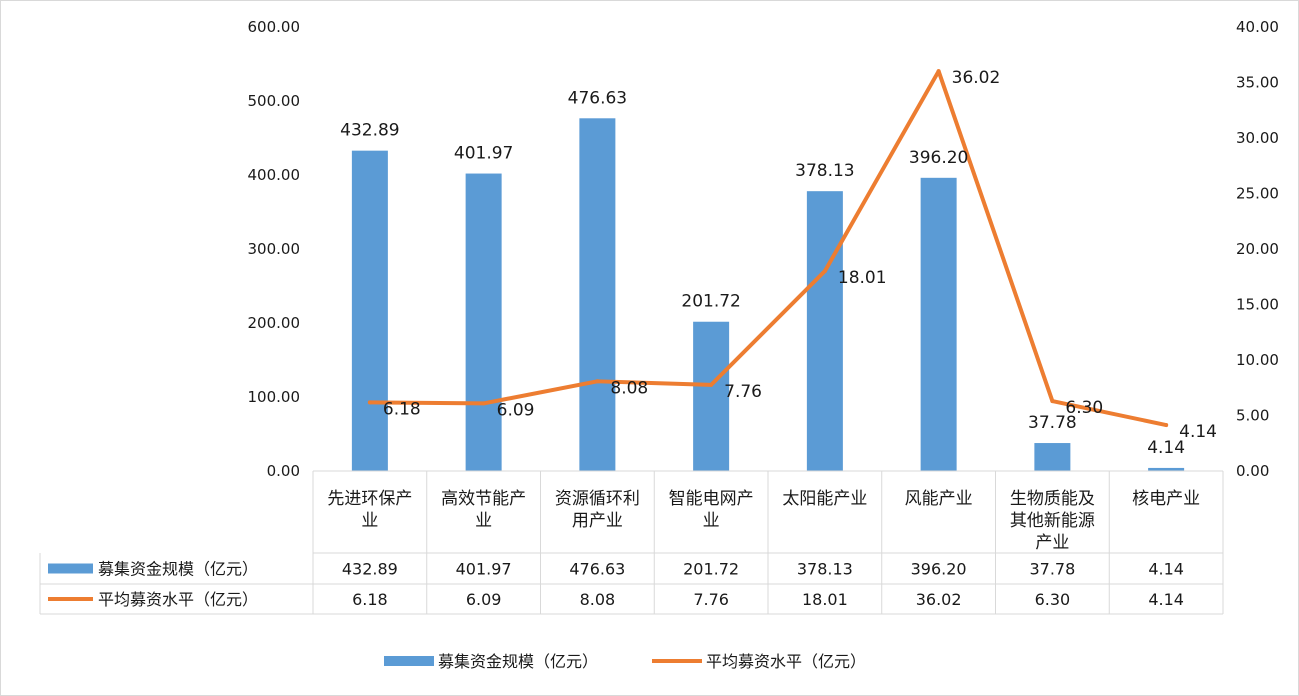 The image size is (1299, 696). What do you see at coordinates (483, 510) in the screenshot?
I see `category-label: 高效节能产业` at bounding box center [483, 510].